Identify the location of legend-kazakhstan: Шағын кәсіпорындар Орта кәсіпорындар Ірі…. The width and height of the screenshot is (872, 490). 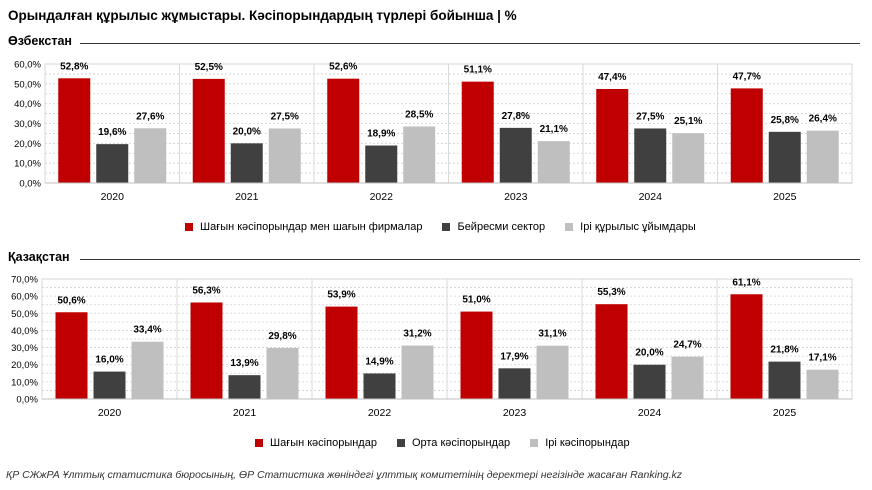
(442, 443).